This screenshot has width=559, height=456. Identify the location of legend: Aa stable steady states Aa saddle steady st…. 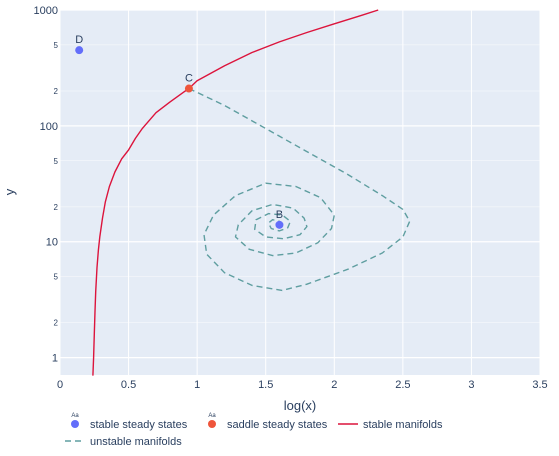
(254, 430).